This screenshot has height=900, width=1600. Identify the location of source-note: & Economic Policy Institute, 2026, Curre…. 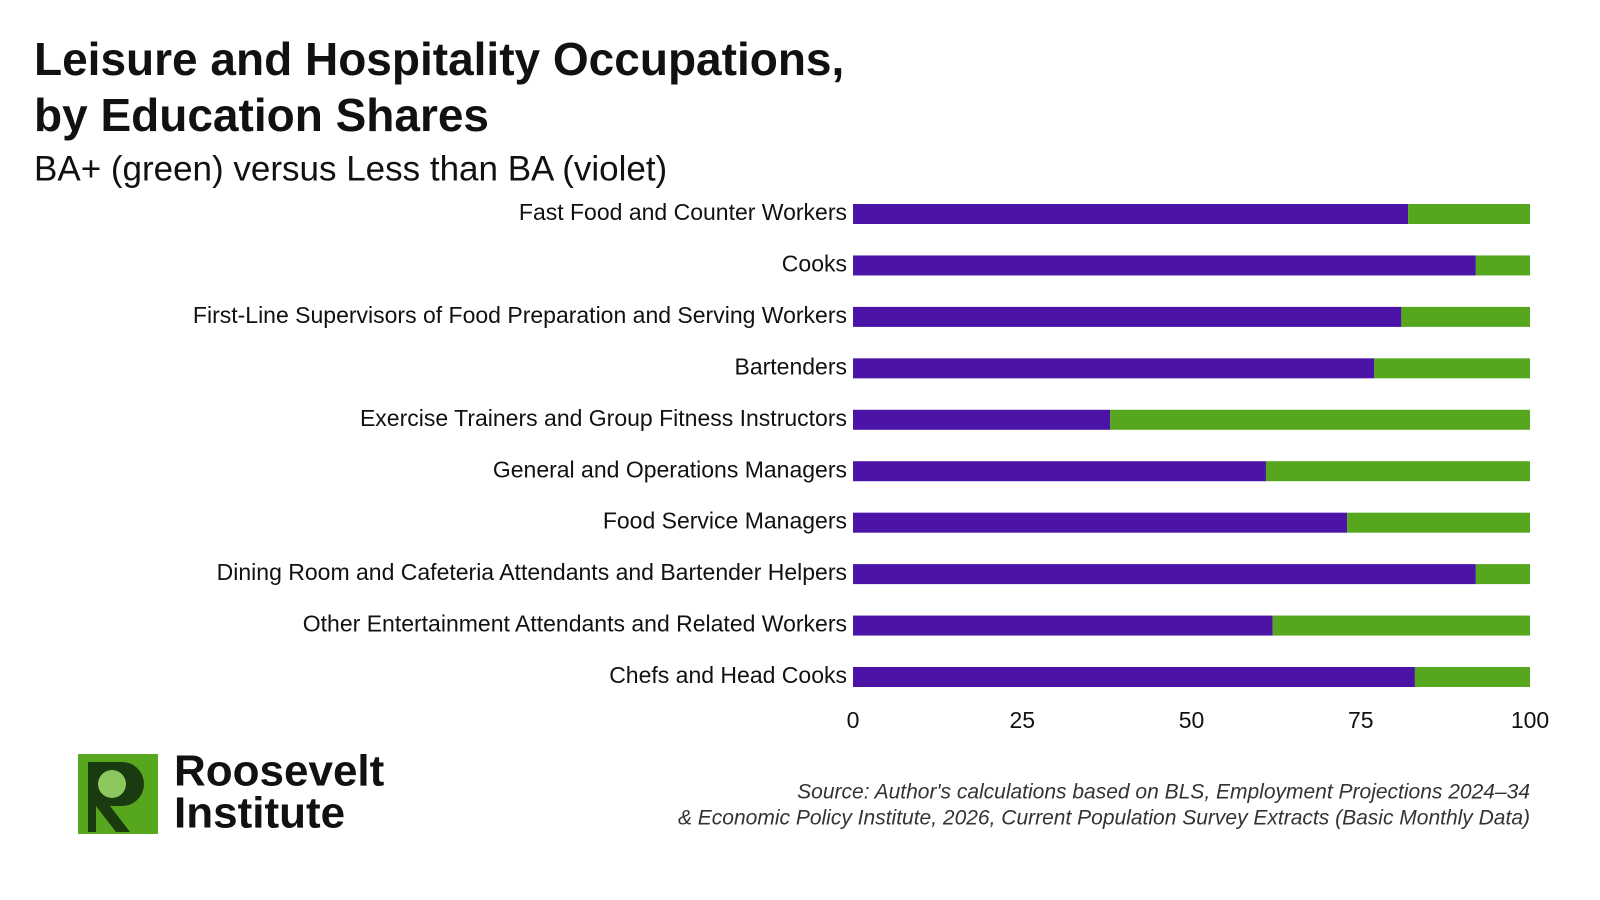
(1104, 818).